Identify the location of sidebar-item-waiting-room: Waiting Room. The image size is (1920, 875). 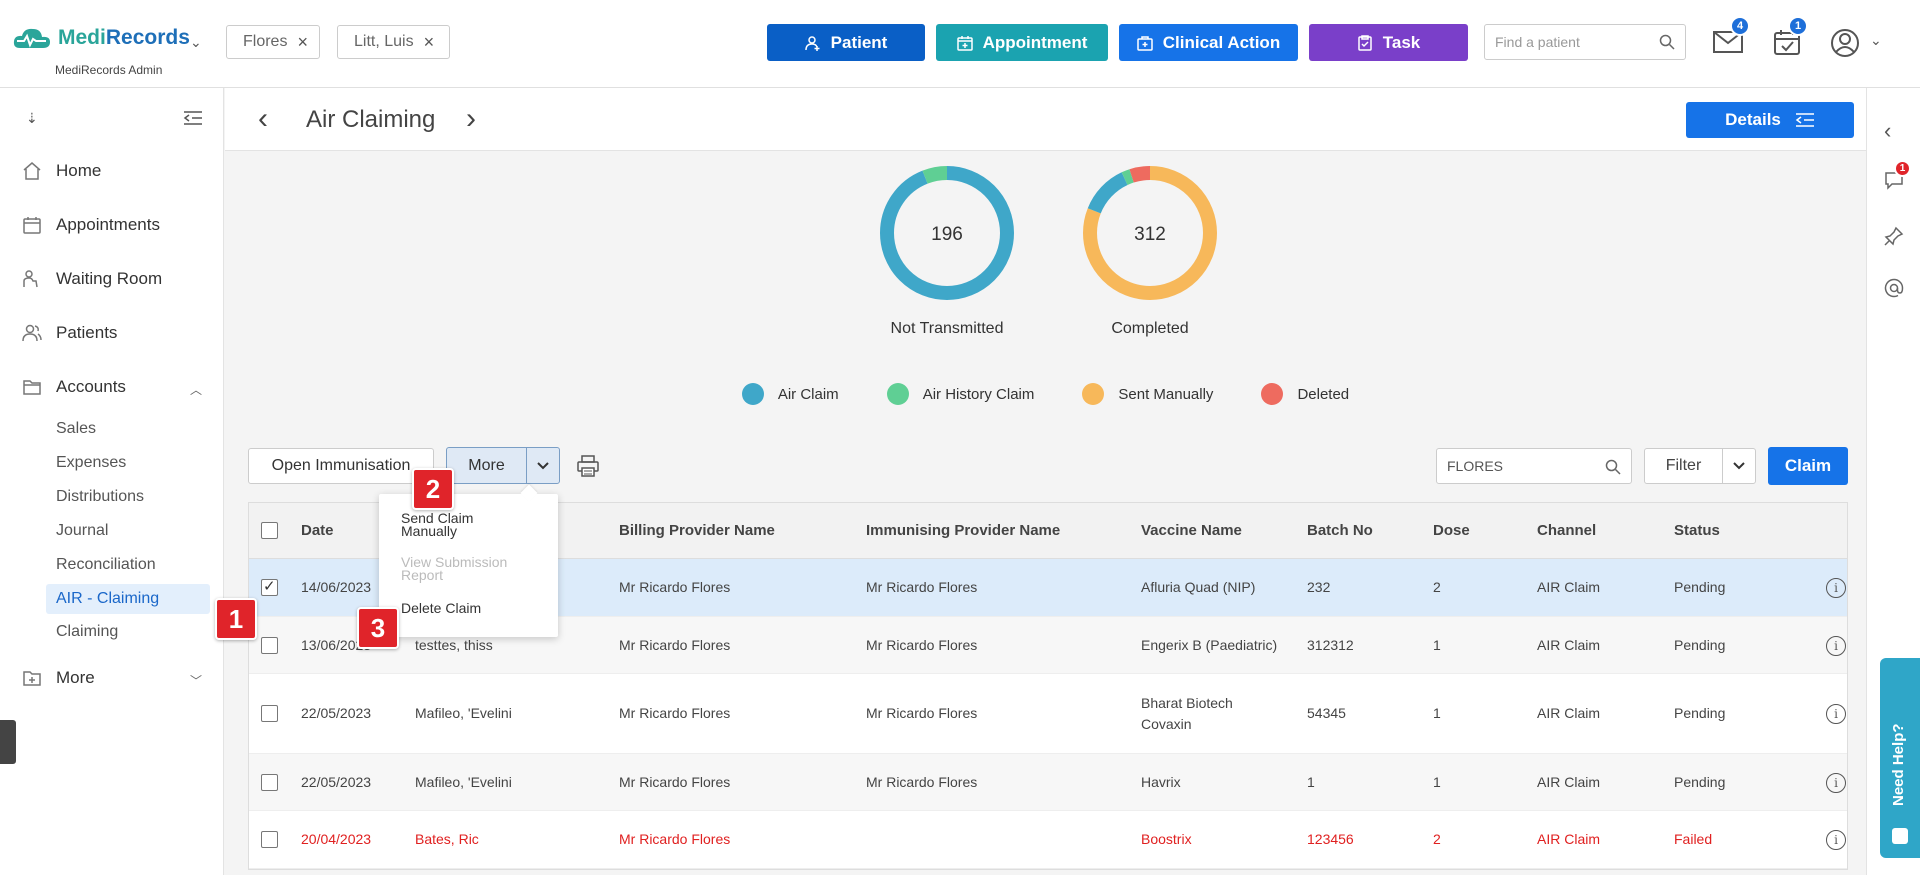
(92, 279).